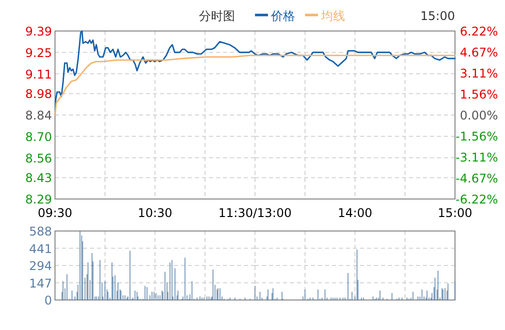  Describe the element at coordinates (217, 16) in the screenshot. I see `chart-subtitle: 分时图` at that location.